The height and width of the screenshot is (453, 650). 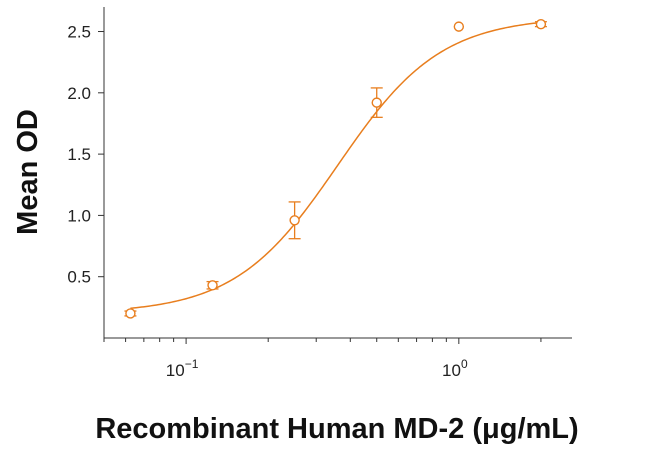 I want to click on x-tick-label-exponent: 0, so click(x=464, y=364).